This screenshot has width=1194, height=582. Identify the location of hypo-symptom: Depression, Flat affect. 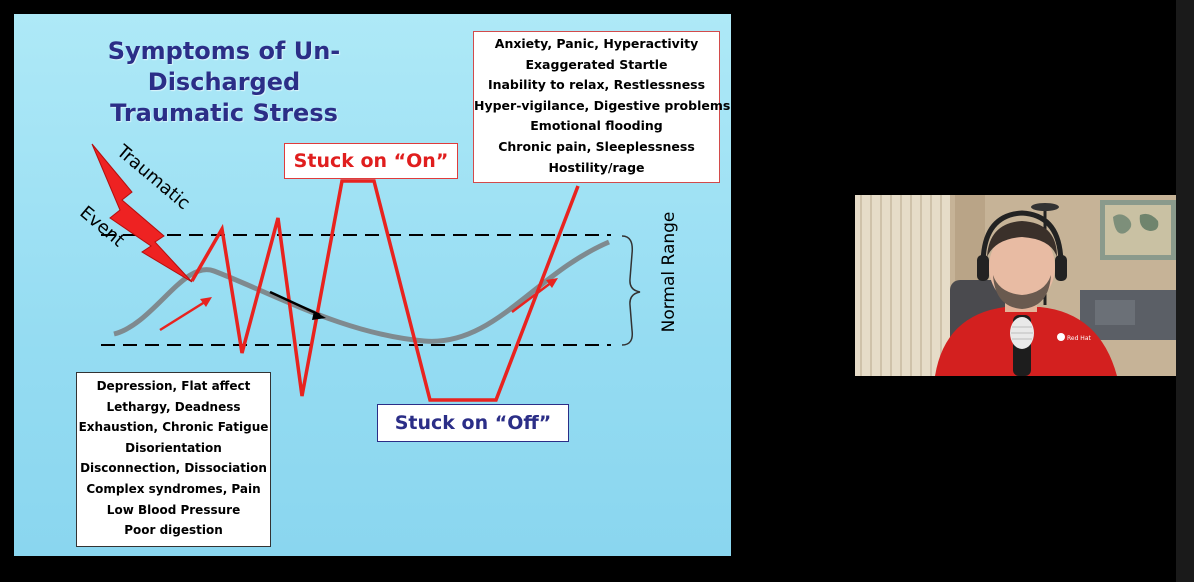
(173, 386).